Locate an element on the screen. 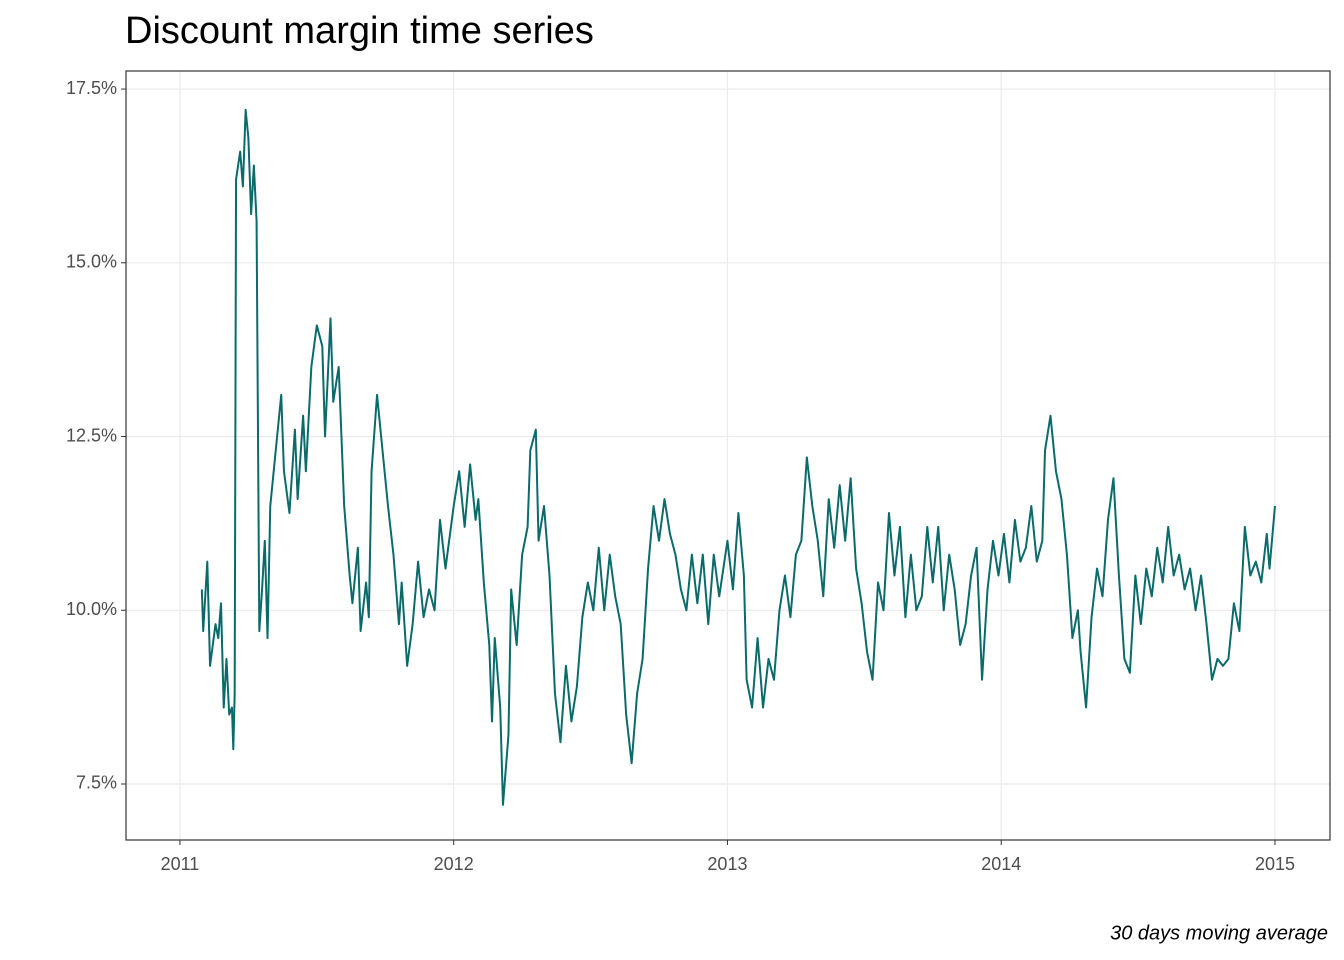  caption: 30 days moving average is located at coordinates (1219, 933).